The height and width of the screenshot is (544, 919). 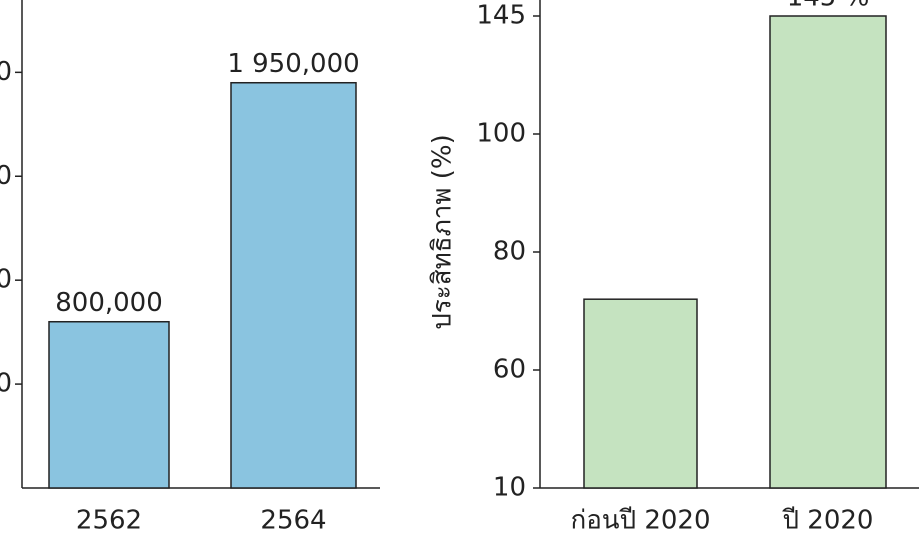 What do you see at coordinates (293, 64) in the screenshot?
I see `value-label: 1 950,000` at bounding box center [293, 64].